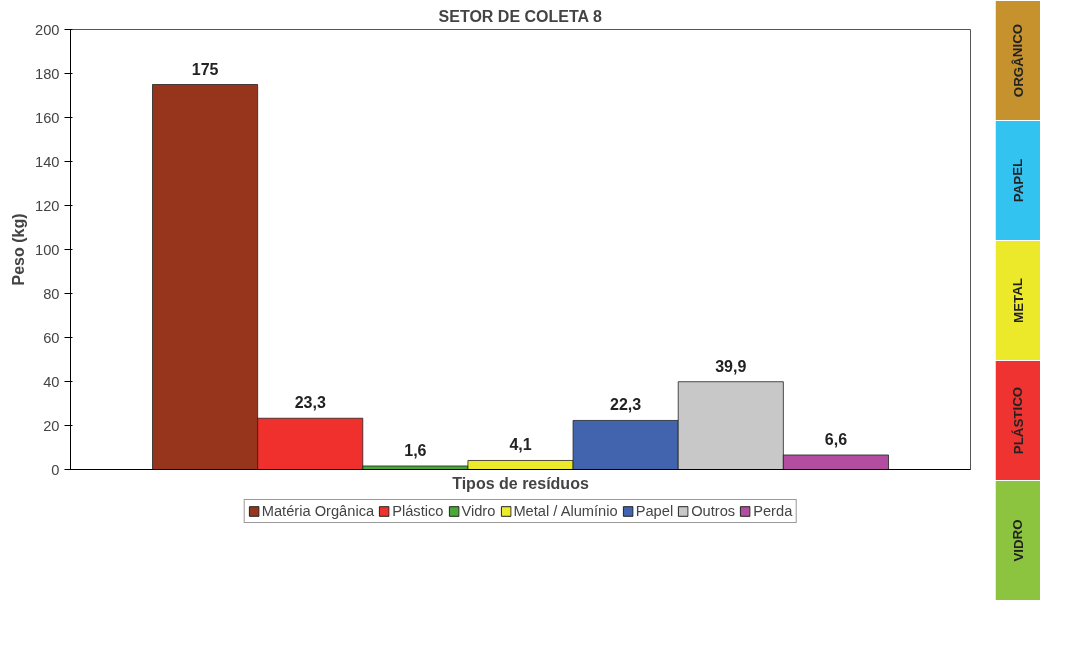  What do you see at coordinates (47, 29) in the screenshot?
I see `y-tick-label: 200` at bounding box center [47, 29].